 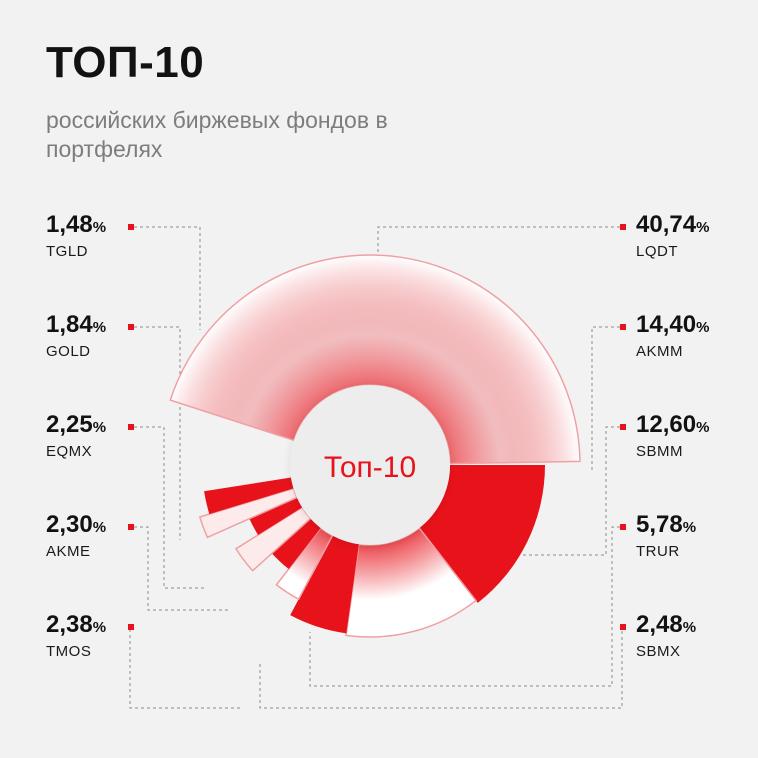 I want to click on value-dec-sbmx: ,48, so click(x=666, y=624).